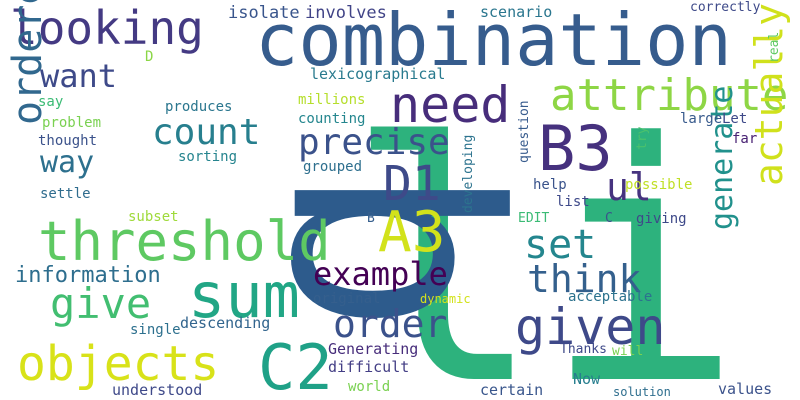  What do you see at coordinates (88, 275) in the screenshot?
I see `cloud-word: information` at bounding box center [88, 275].